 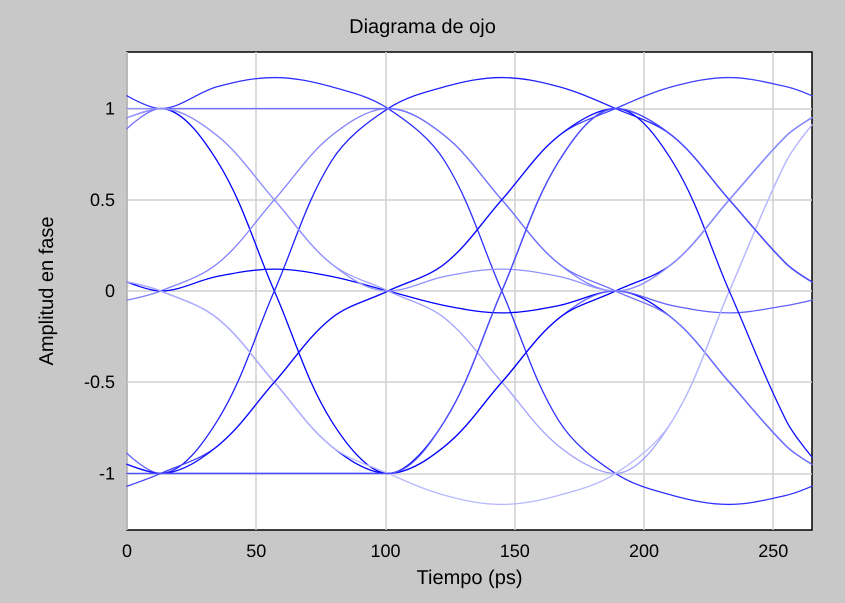 I want to click on y-tick-label: -0.5, so click(x=99, y=382).